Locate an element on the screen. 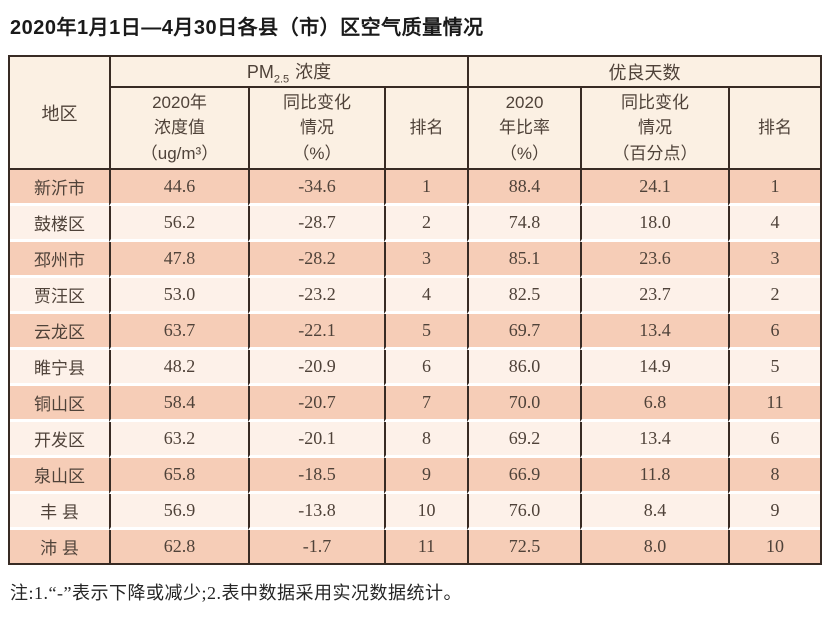  pm-rank-cell: 2 is located at coordinates (425, 224).